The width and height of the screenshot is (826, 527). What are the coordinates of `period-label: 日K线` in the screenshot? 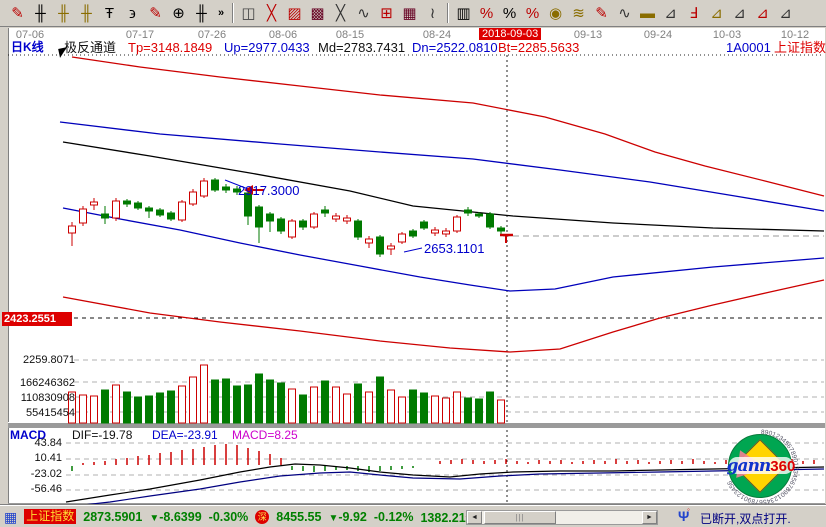 It's located at (27, 47).